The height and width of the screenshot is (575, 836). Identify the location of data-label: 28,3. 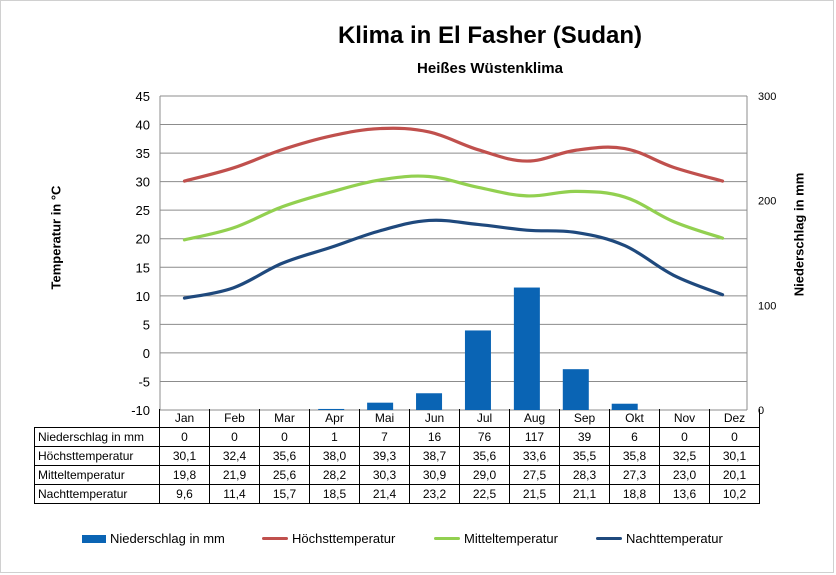
(584, 475).